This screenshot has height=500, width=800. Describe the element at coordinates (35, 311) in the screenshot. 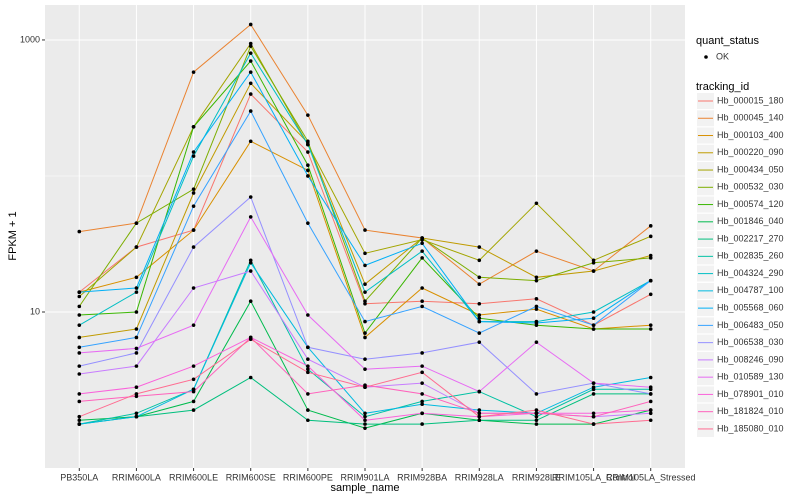

I see `y-tick-label: 10` at that location.